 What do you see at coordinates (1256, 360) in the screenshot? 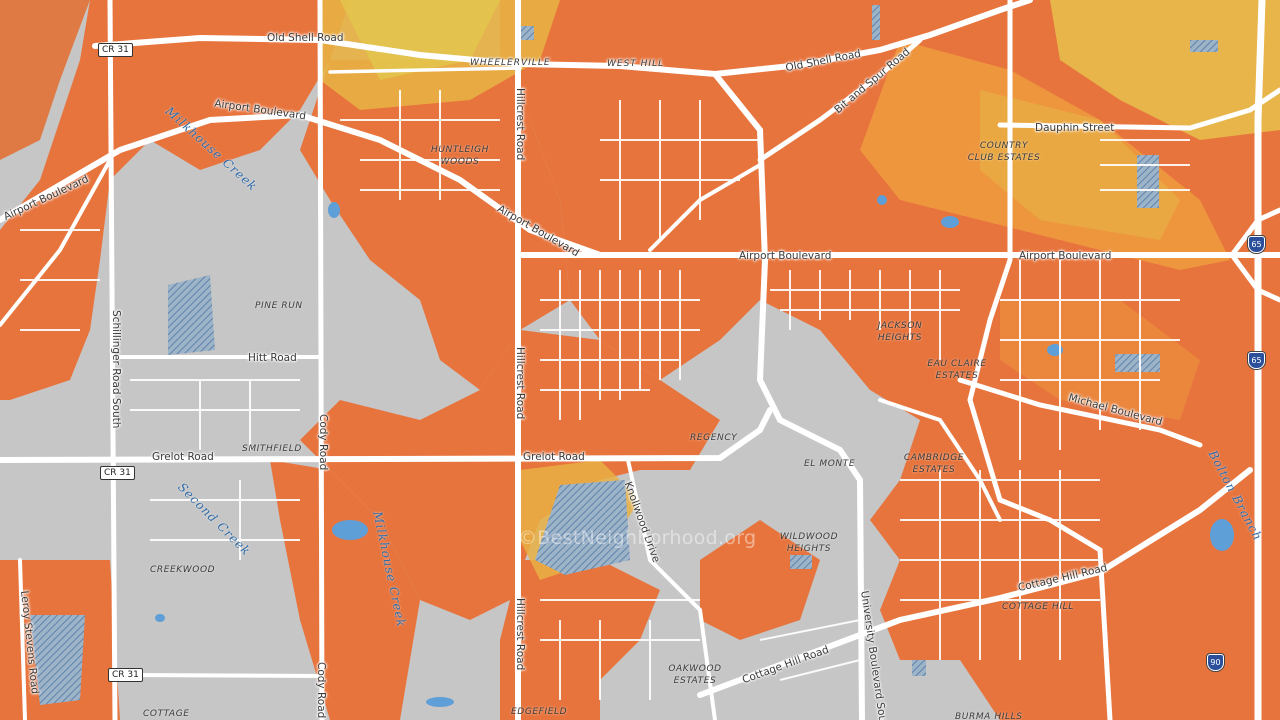
I see `interstate-shield-i65-south: 65` at bounding box center [1256, 360].